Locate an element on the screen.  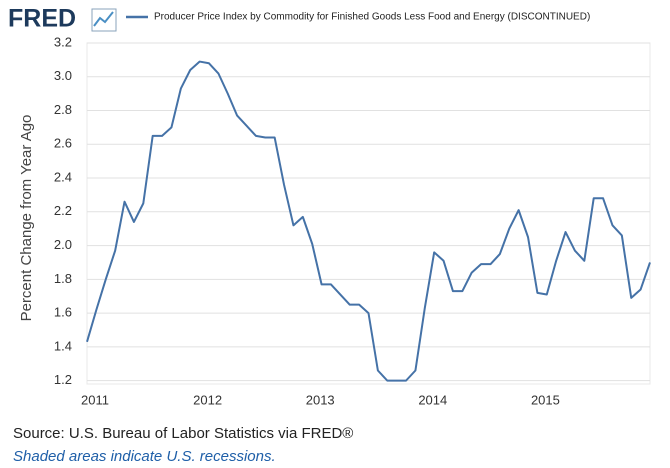
y-axis-label: Percent Change from Year Ago is located at coordinates (26, 218).